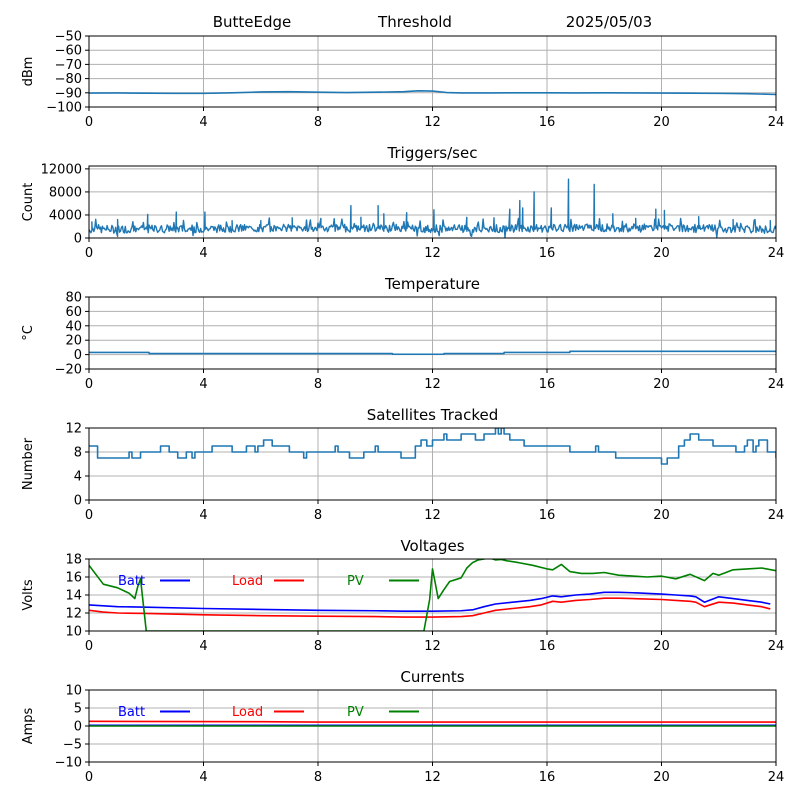 The height and width of the screenshot is (800, 800). I want to click on y-axis-label-currents: Amps, so click(28, 725).